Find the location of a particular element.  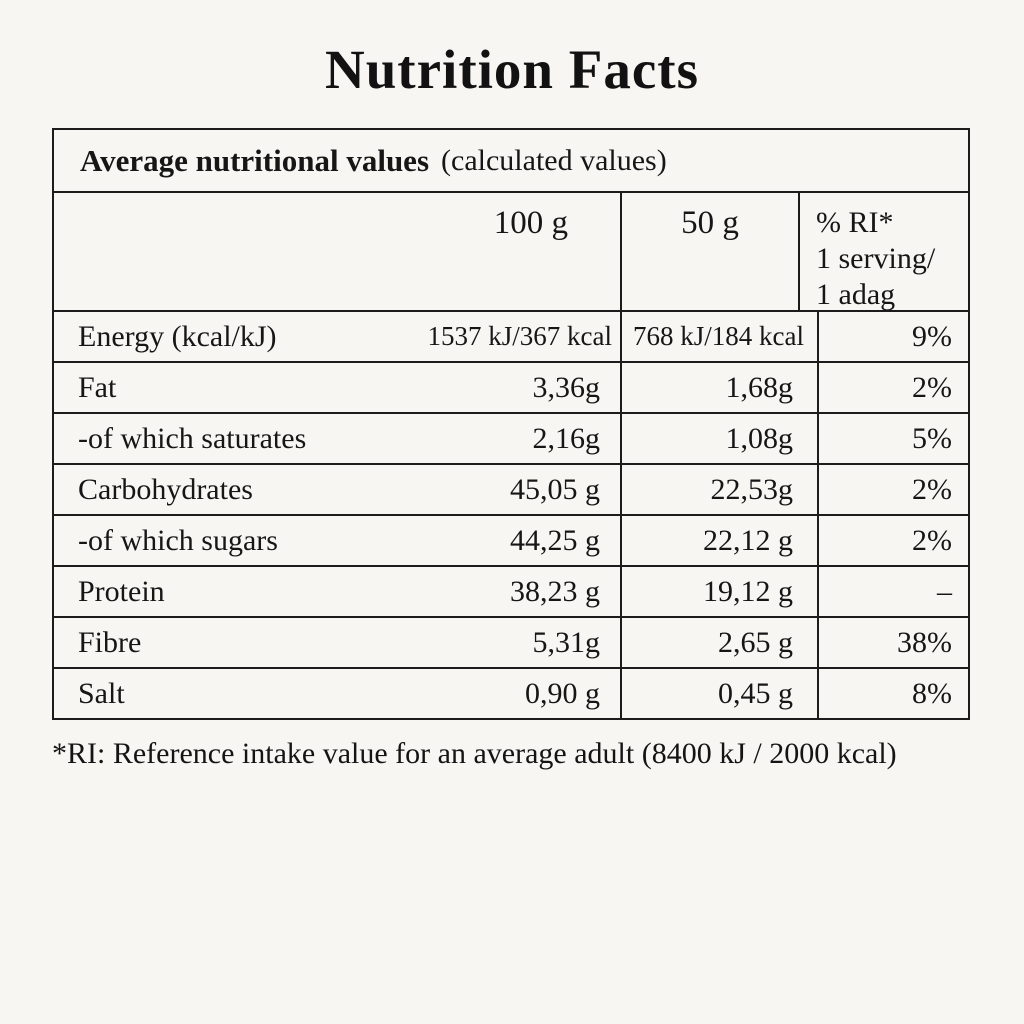

value-ri: 9% is located at coordinates (932, 336).